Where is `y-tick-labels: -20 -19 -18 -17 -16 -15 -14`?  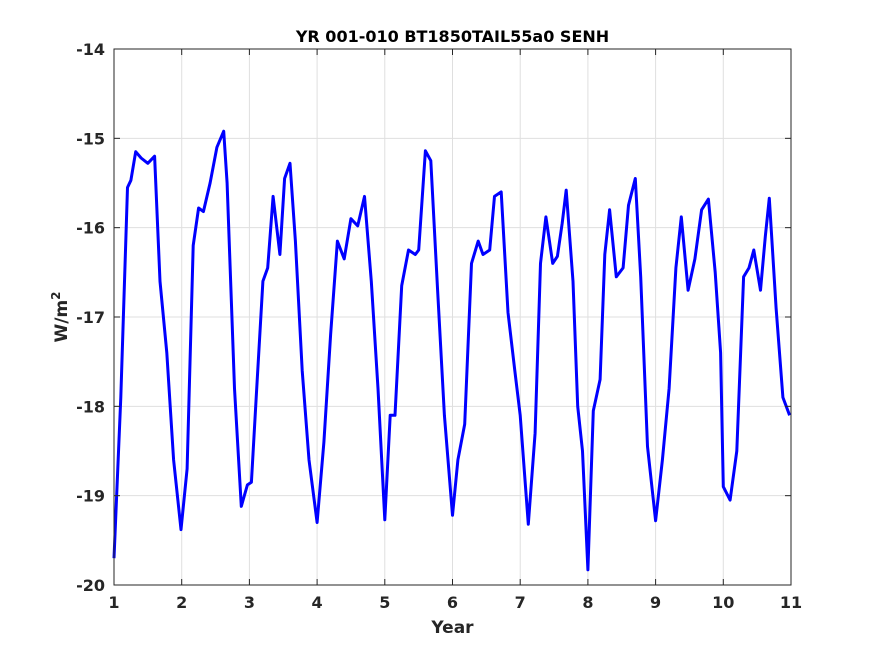 y-tick-labels: -20 -19 -18 -17 -16 -15 -14 is located at coordinates (90, 317).